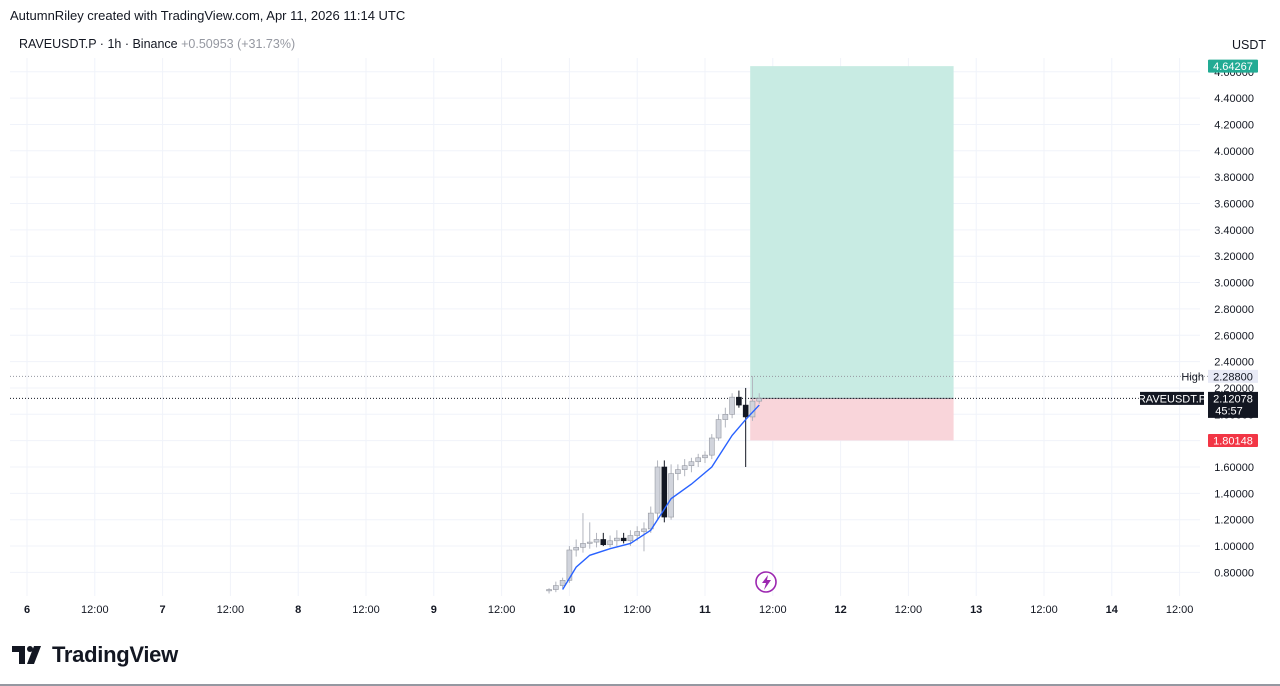  What do you see at coordinates (1234, 521) in the screenshot?
I see `y-tick-label: 1.20000` at bounding box center [1234, 521].